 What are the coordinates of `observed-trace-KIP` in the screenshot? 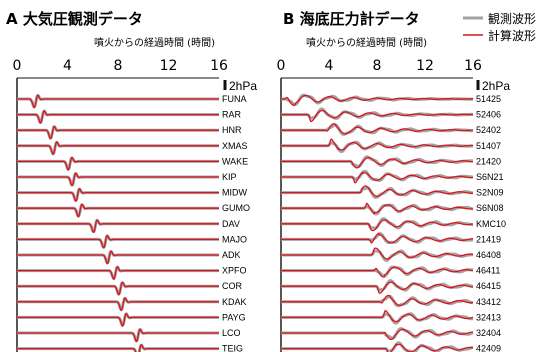 It's located at (118, 179).